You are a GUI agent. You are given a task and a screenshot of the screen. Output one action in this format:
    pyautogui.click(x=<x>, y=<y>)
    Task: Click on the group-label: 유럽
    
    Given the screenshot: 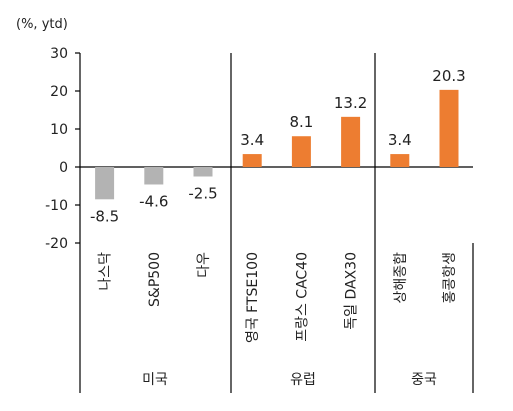 What is the action you would take?
    pyautogui.click(x=303, y=380)
    